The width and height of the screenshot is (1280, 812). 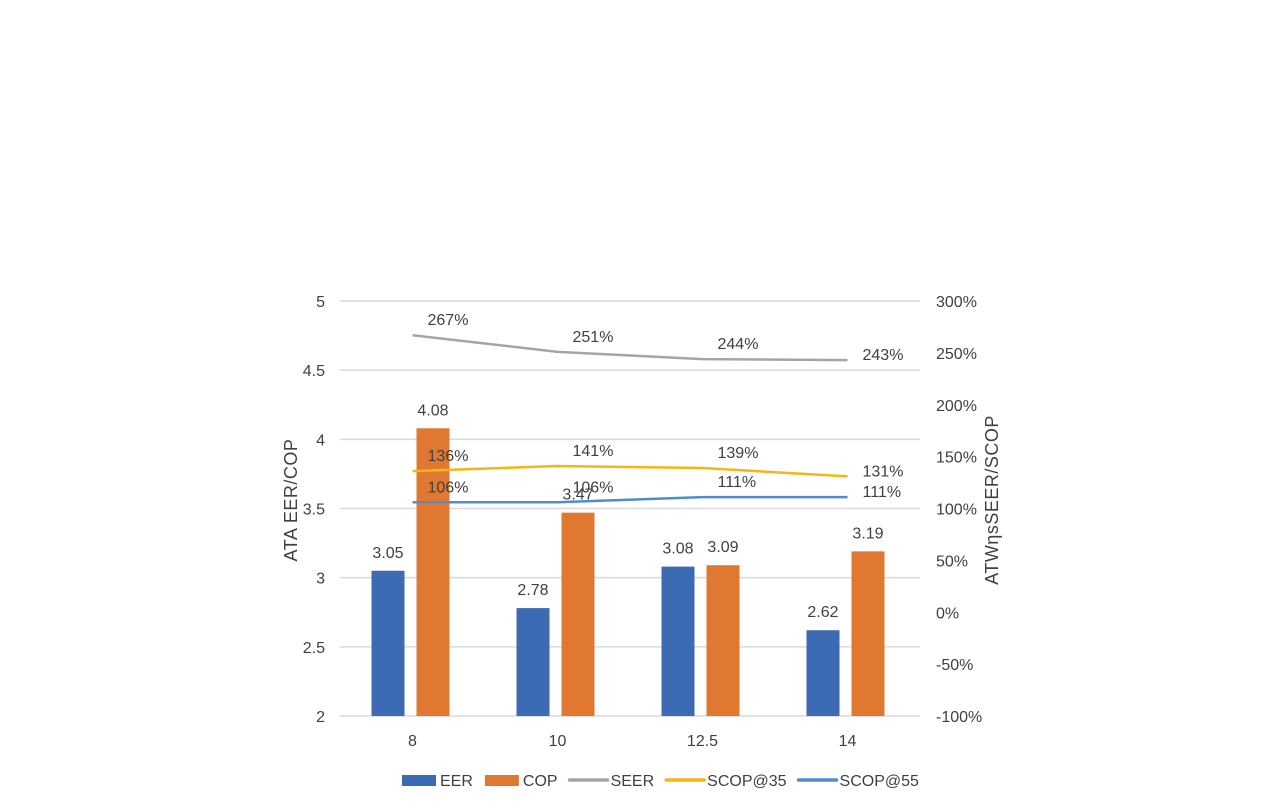 I want to click on x-tick-label: 10, so click(x=558, y=741).